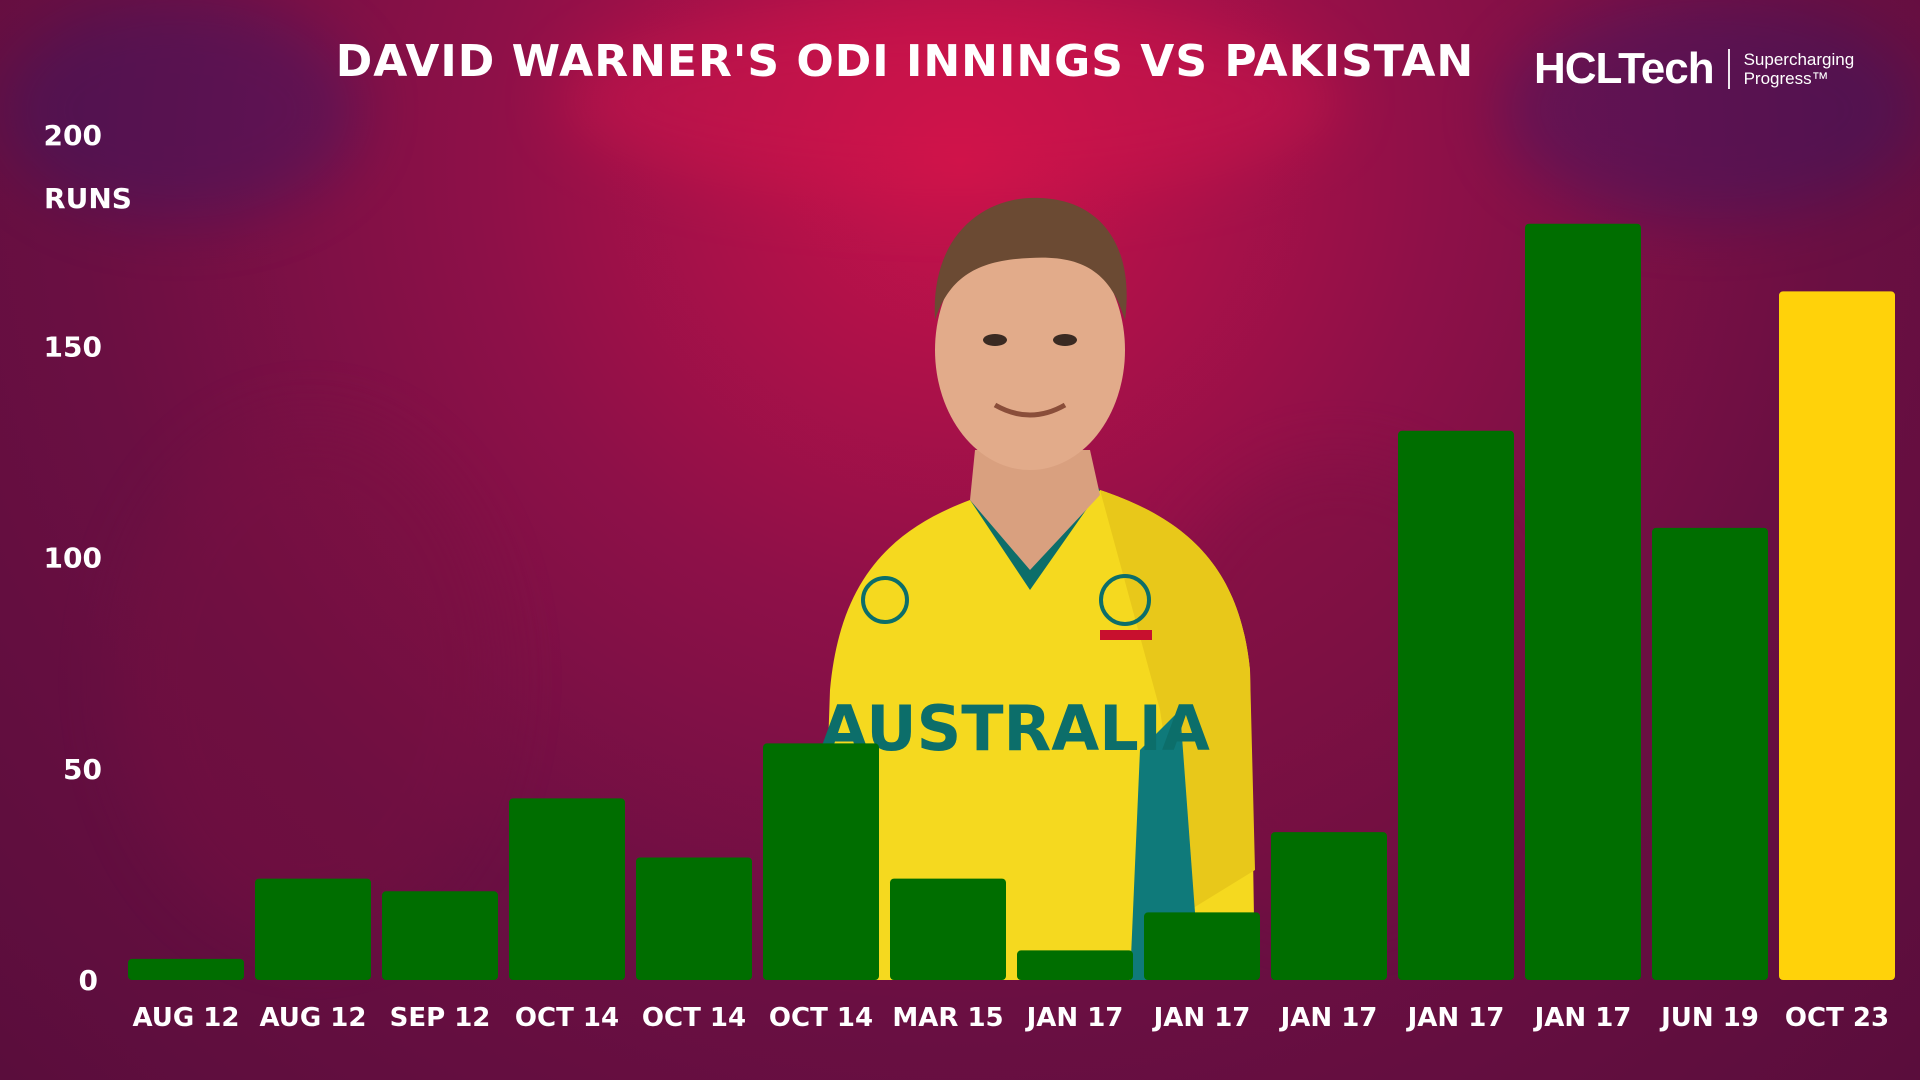 The image size is (1920, 1080). I want to click on y-axis-tick-label: 50, so click(82, 769).